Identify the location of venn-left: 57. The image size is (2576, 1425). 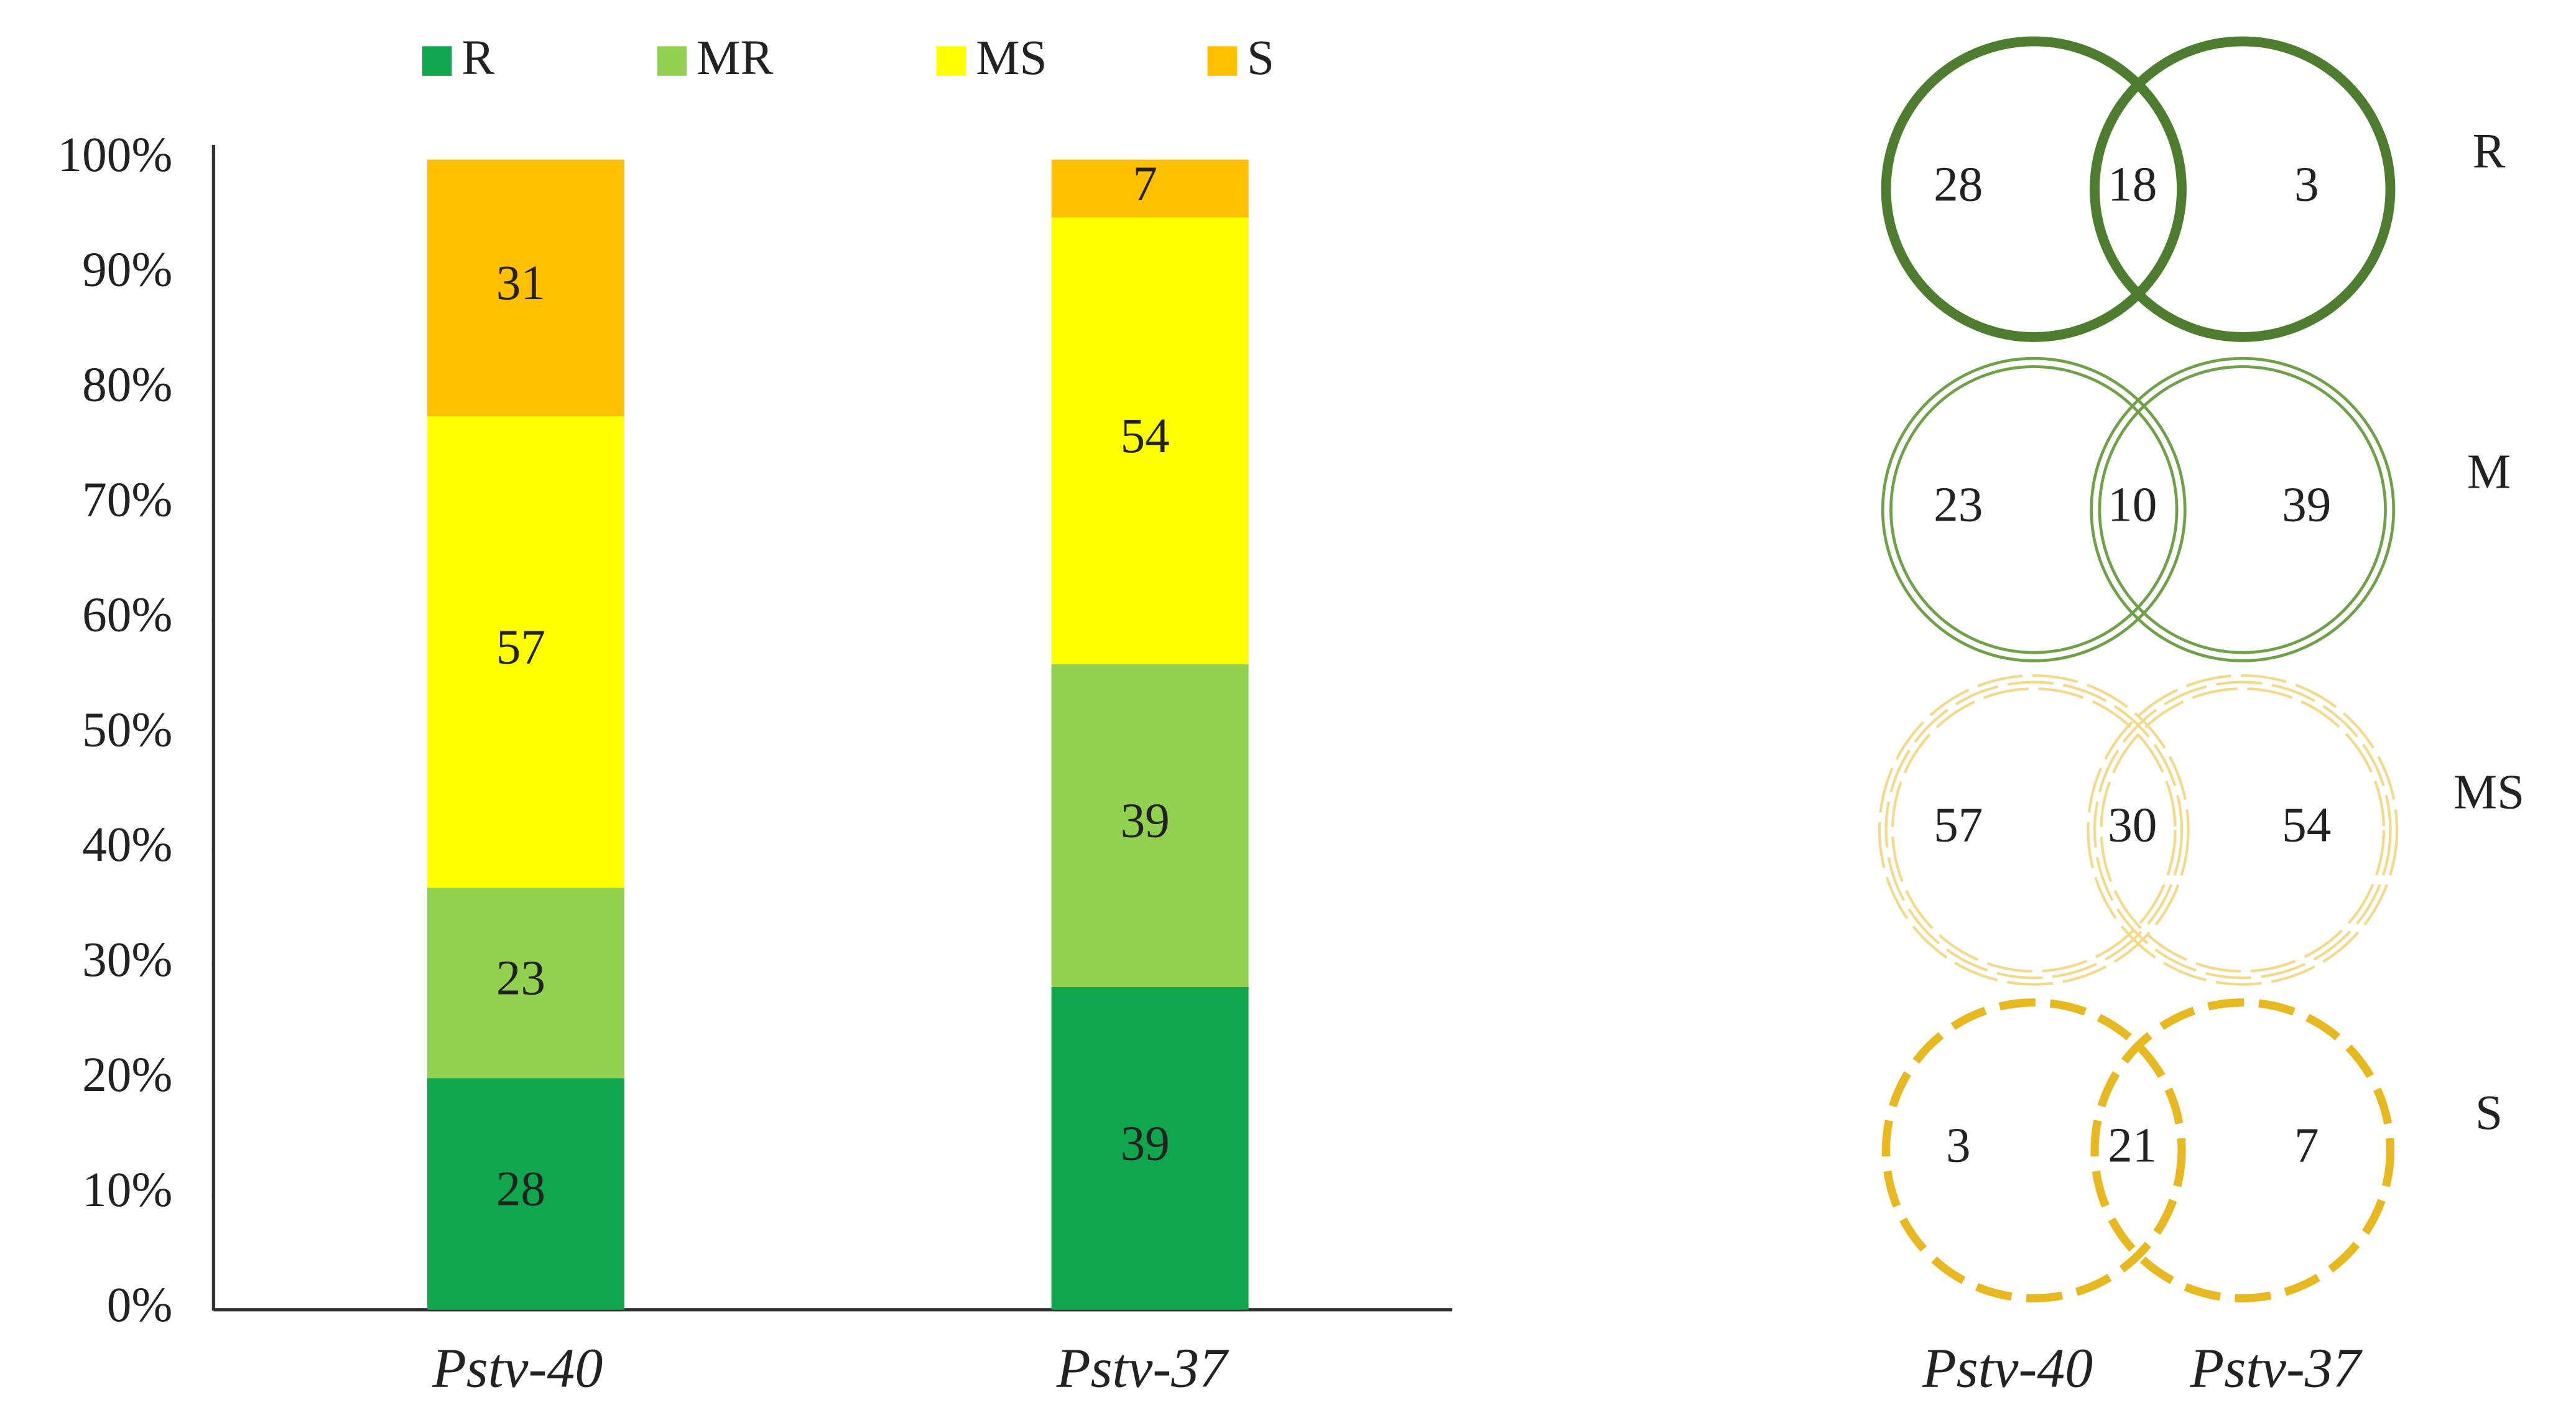
(1959, 826).